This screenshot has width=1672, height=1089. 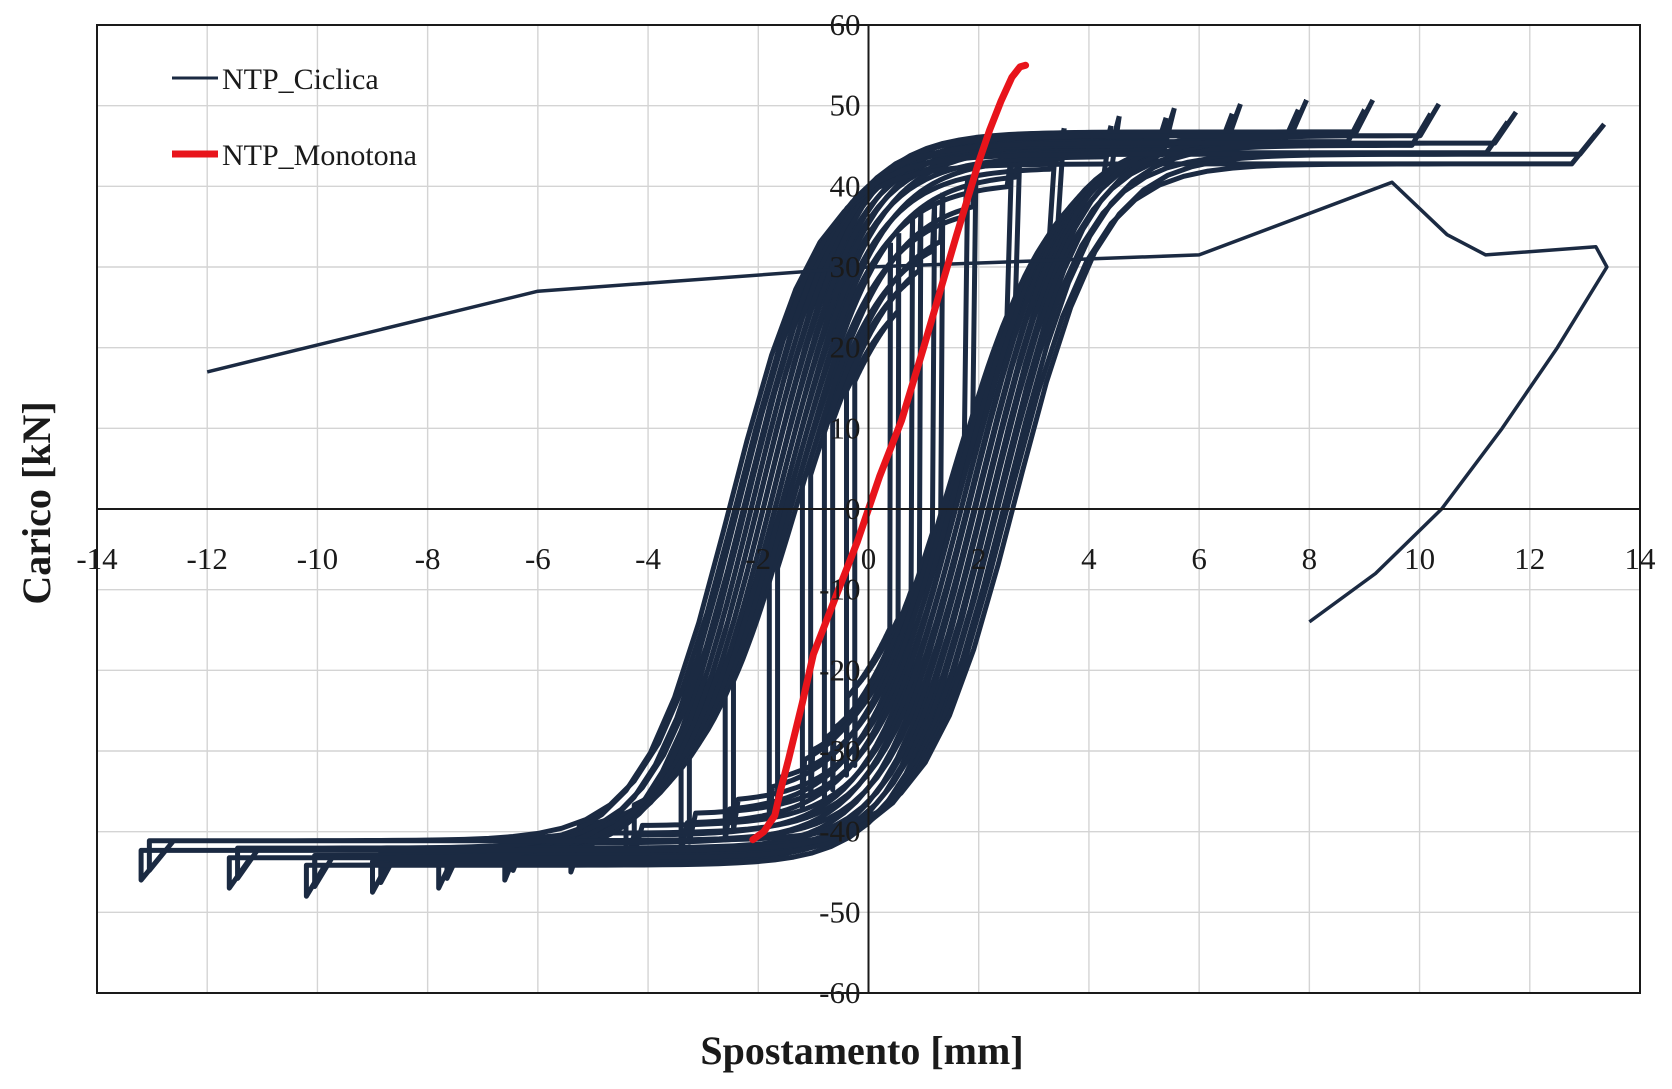 I want to click on x-tick-label: -12, so click(x=207, y=558).